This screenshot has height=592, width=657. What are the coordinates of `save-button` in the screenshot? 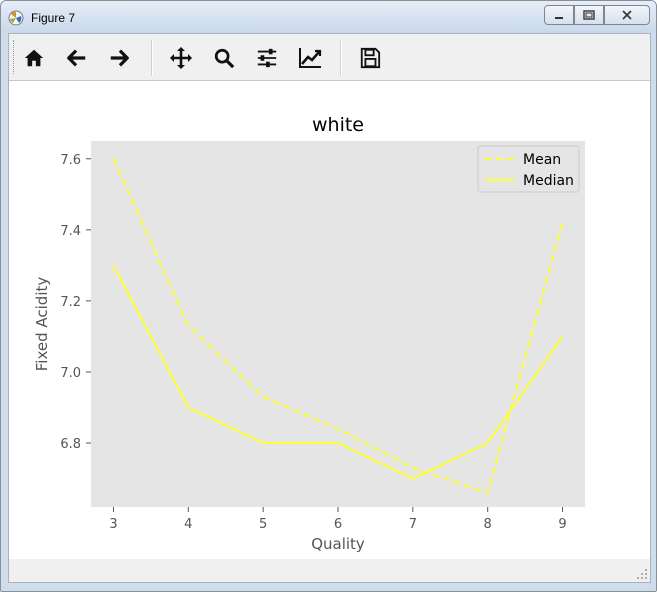 It's located at (370, 58).